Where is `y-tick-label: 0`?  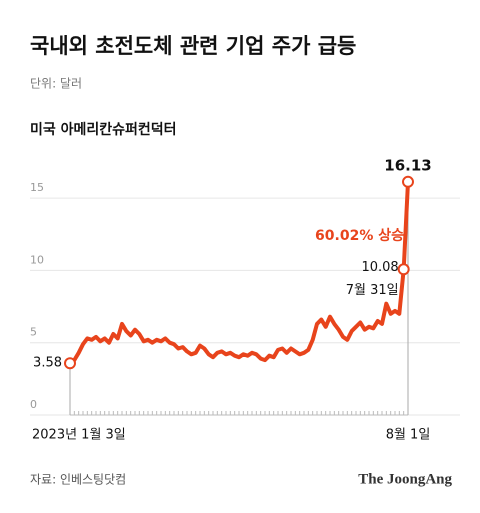
y-tick-label: 0 is located at coordinates (33, 404).